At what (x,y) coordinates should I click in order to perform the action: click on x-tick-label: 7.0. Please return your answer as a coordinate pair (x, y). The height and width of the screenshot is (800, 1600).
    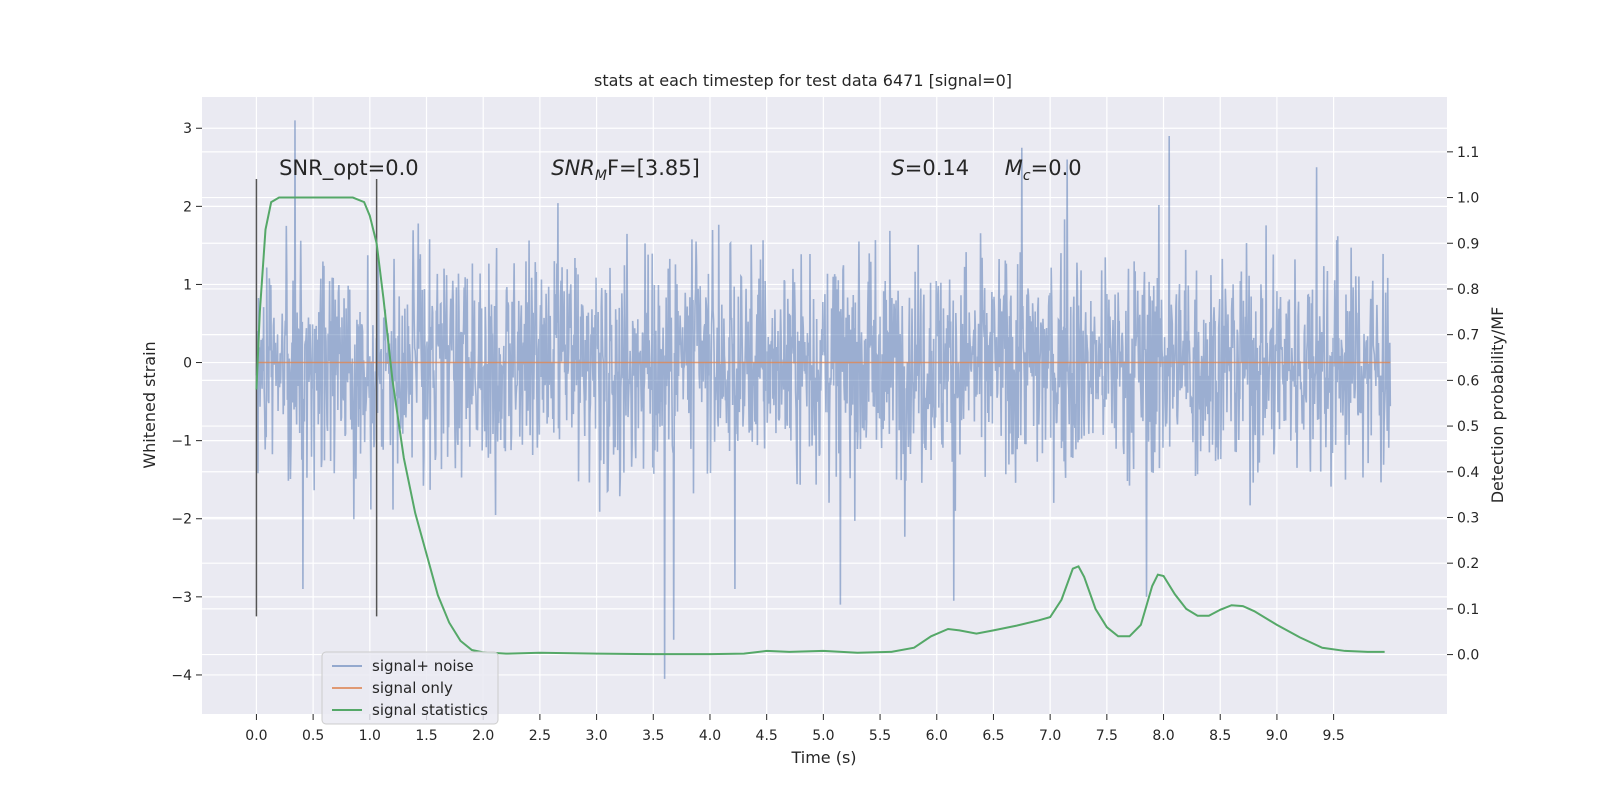
    Looking at the image, I should click on (1050, 736).